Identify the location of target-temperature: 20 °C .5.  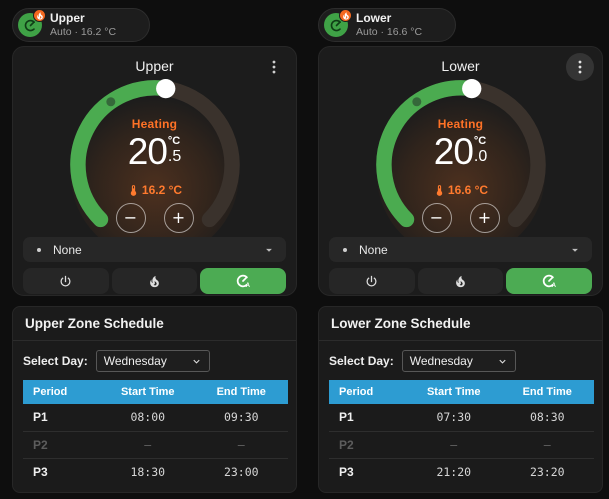
(154, 151).